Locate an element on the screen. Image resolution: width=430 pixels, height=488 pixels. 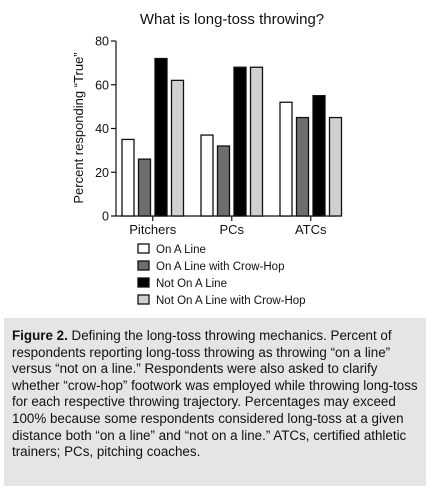
x-tick-label: ATCs is located at coordinates (311, 229).